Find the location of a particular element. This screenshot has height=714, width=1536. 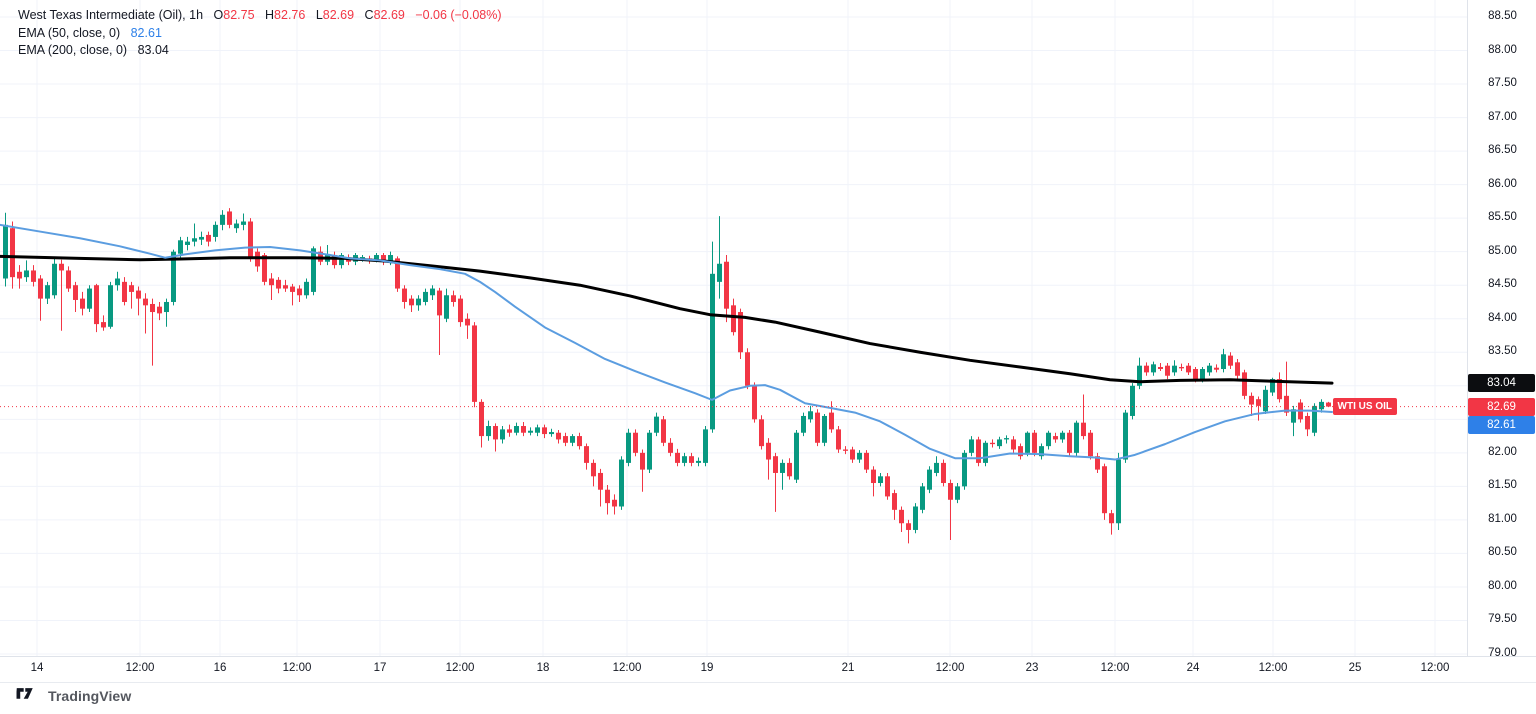

tradingview-logo-icon is located at coordinates (29, 695).